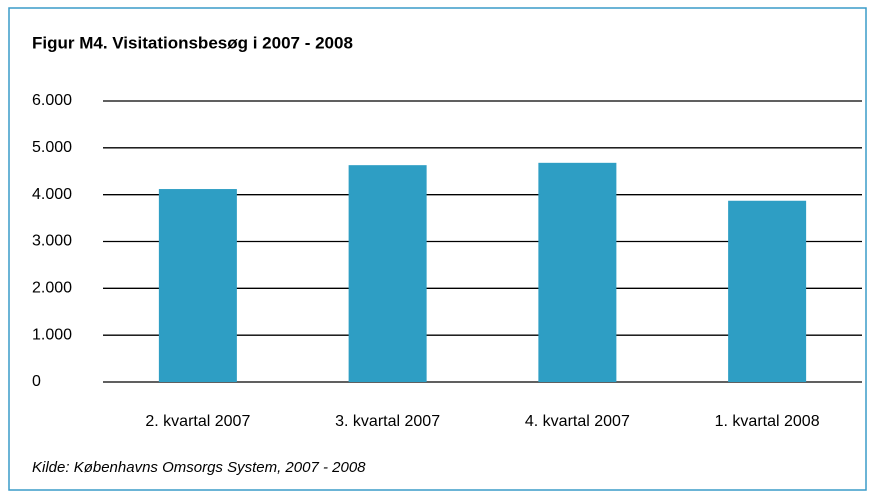  Describe the element at coordinates (52, 241) in the screenshot. I see `y-tick-label: 3.000` at that location.